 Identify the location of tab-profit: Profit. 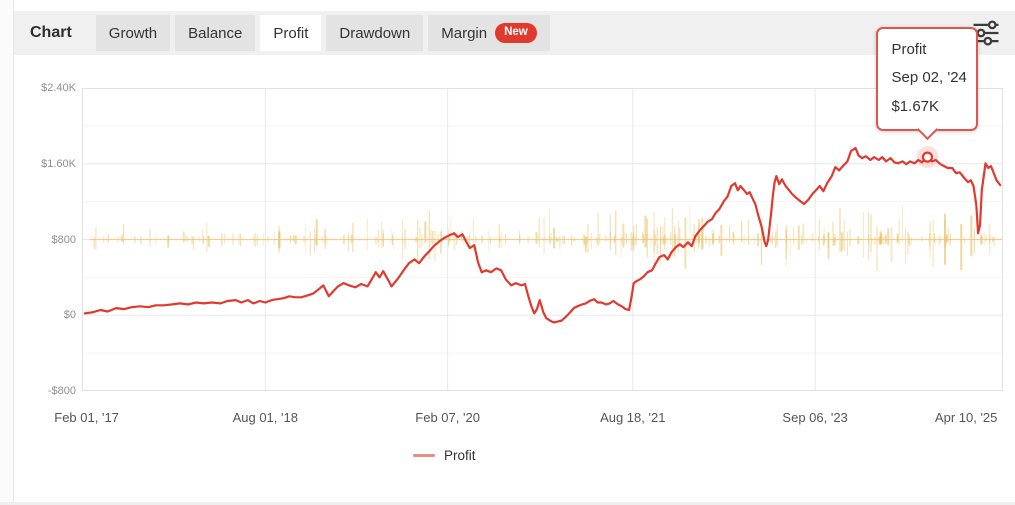
(291, 33).